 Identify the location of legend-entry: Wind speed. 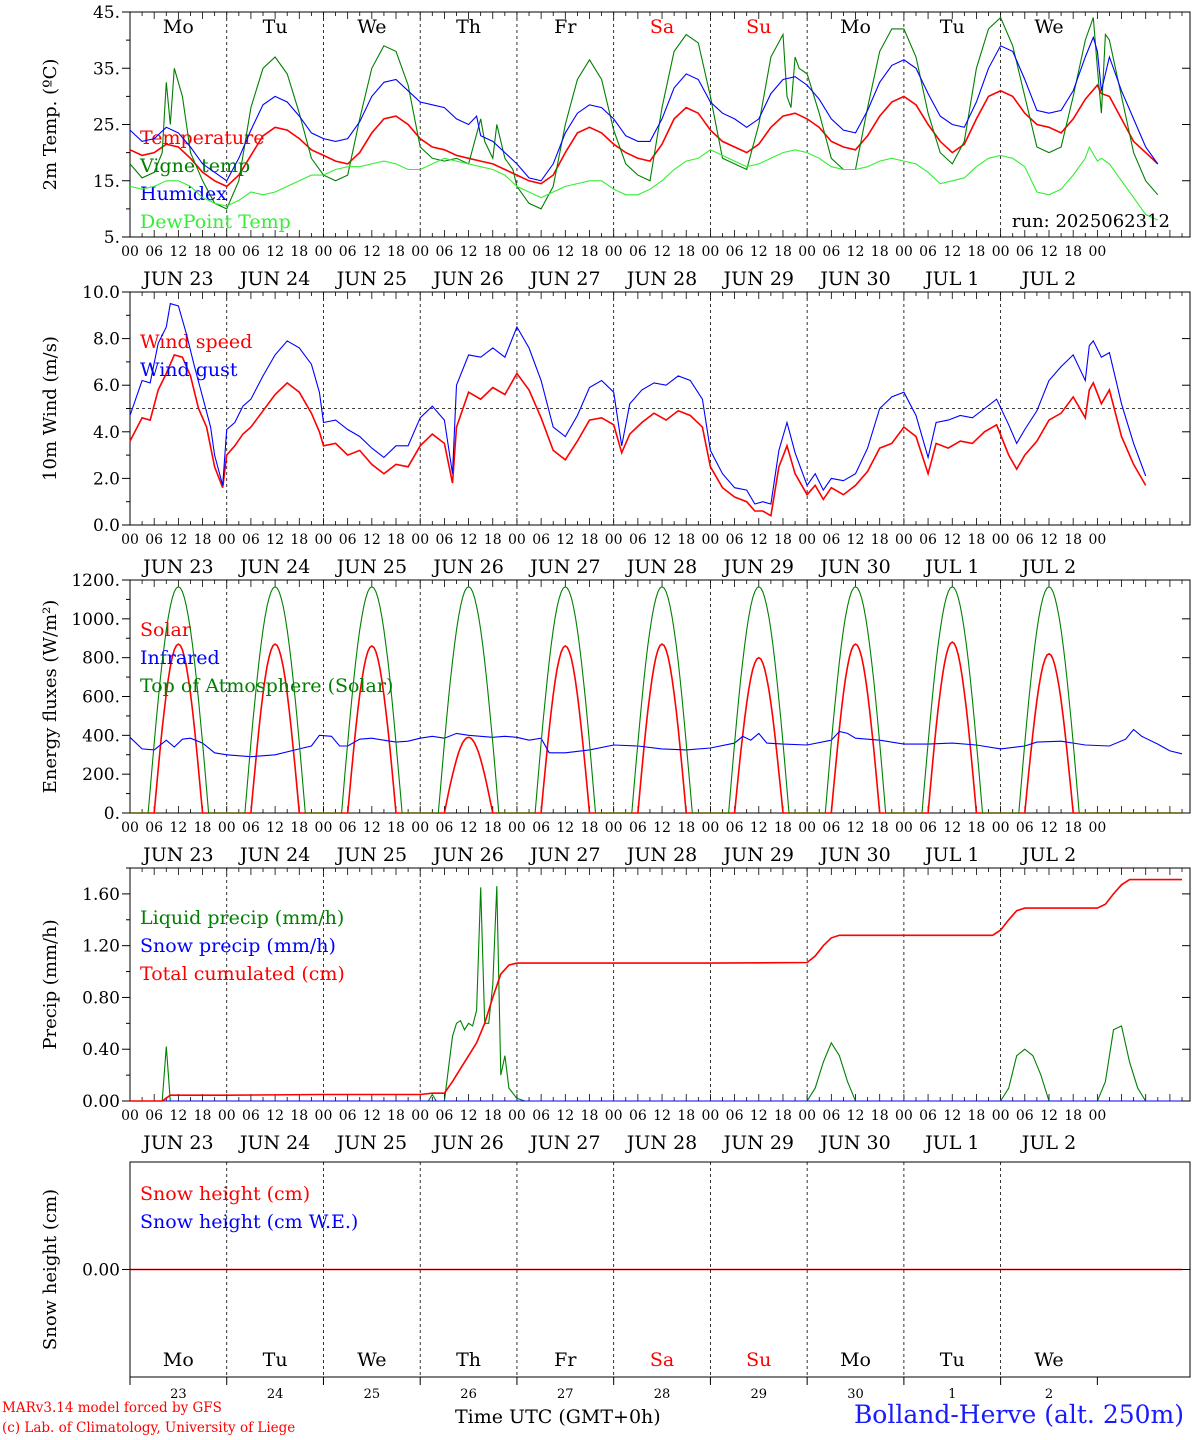
(196, 342).